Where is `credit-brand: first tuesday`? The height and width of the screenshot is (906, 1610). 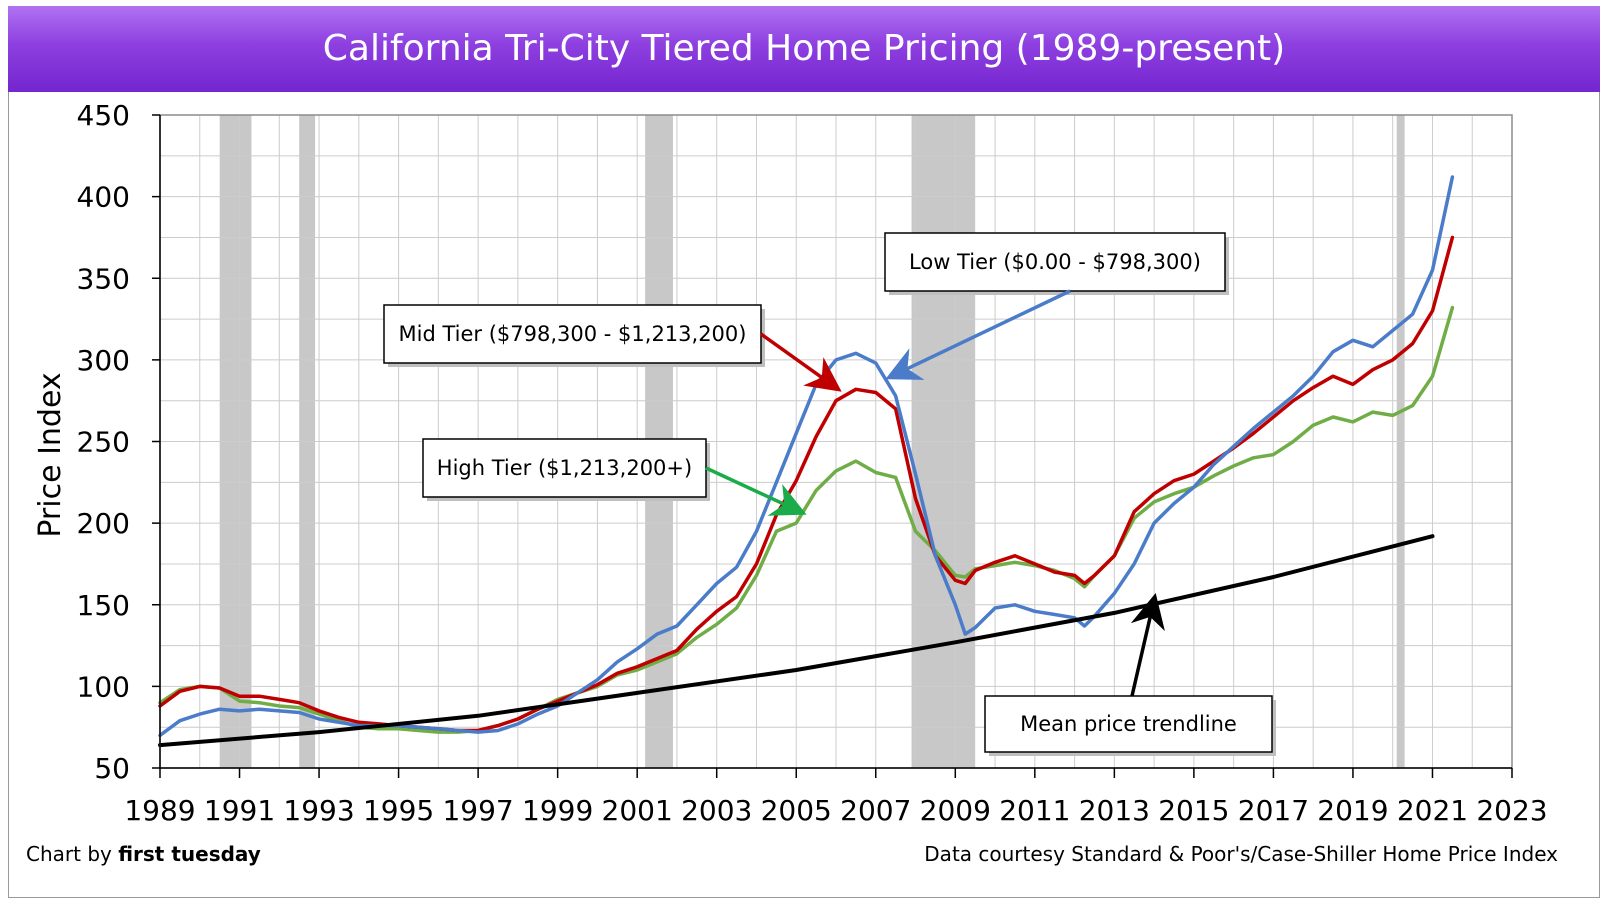 credit-brand: first tuesday is located at coordinates (189, 854).